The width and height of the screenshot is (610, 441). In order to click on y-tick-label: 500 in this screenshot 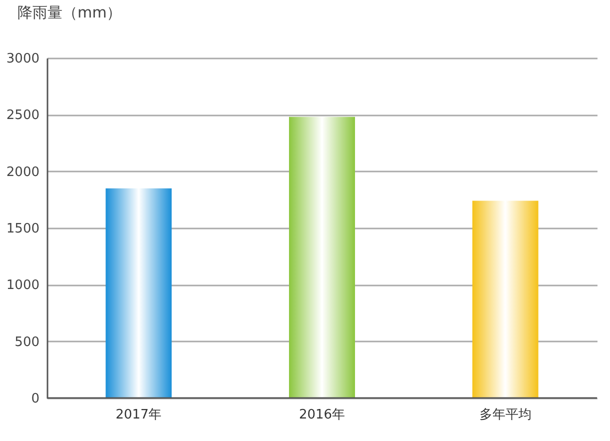, I will do `click(27, 342)`.